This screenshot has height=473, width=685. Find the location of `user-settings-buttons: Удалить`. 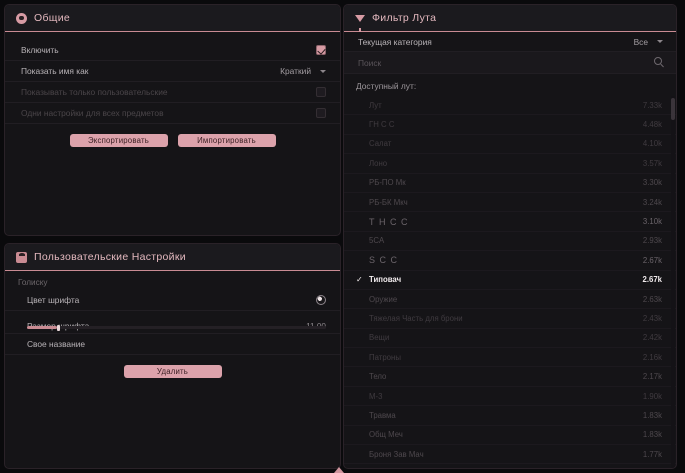

user-settings-buttons: Удалить is located at coordinates (172, 366).